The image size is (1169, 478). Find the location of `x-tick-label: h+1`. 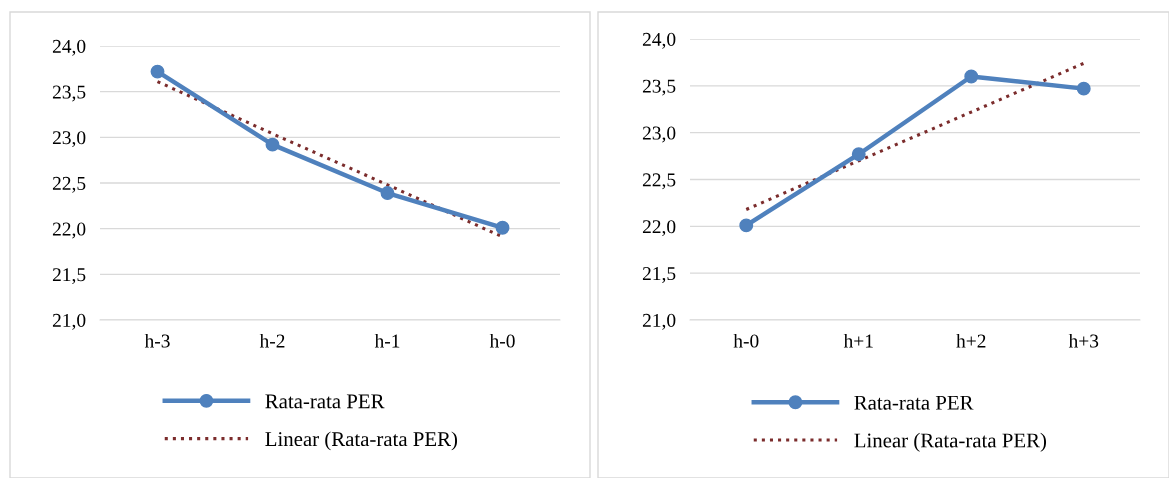

x-tick-label: h+1 is located at coordinates (858, 340).